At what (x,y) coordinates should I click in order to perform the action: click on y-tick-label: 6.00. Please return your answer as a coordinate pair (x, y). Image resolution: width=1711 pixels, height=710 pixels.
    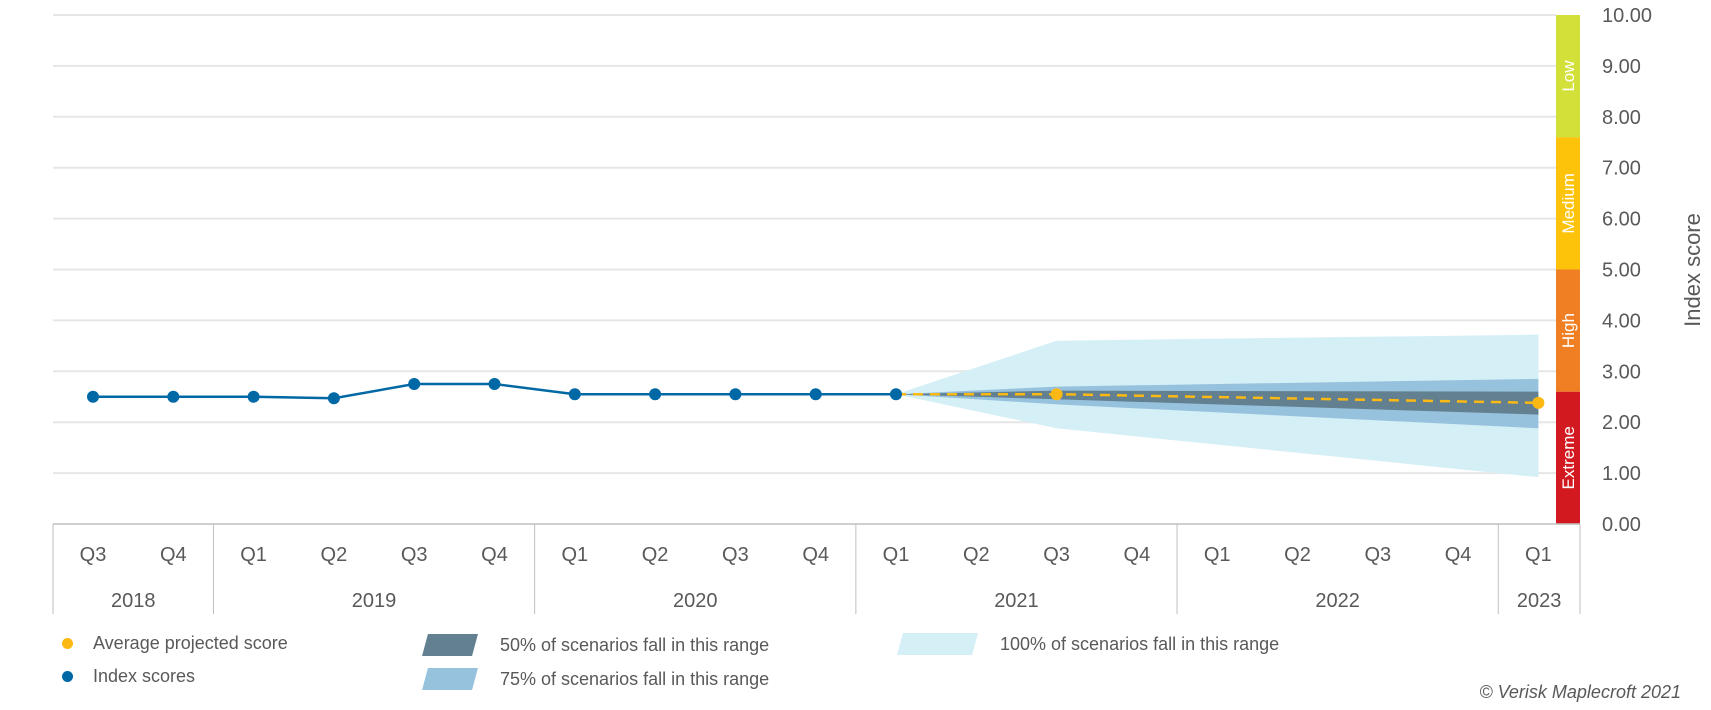
    Looking at the image, I should click on (1621, 220).